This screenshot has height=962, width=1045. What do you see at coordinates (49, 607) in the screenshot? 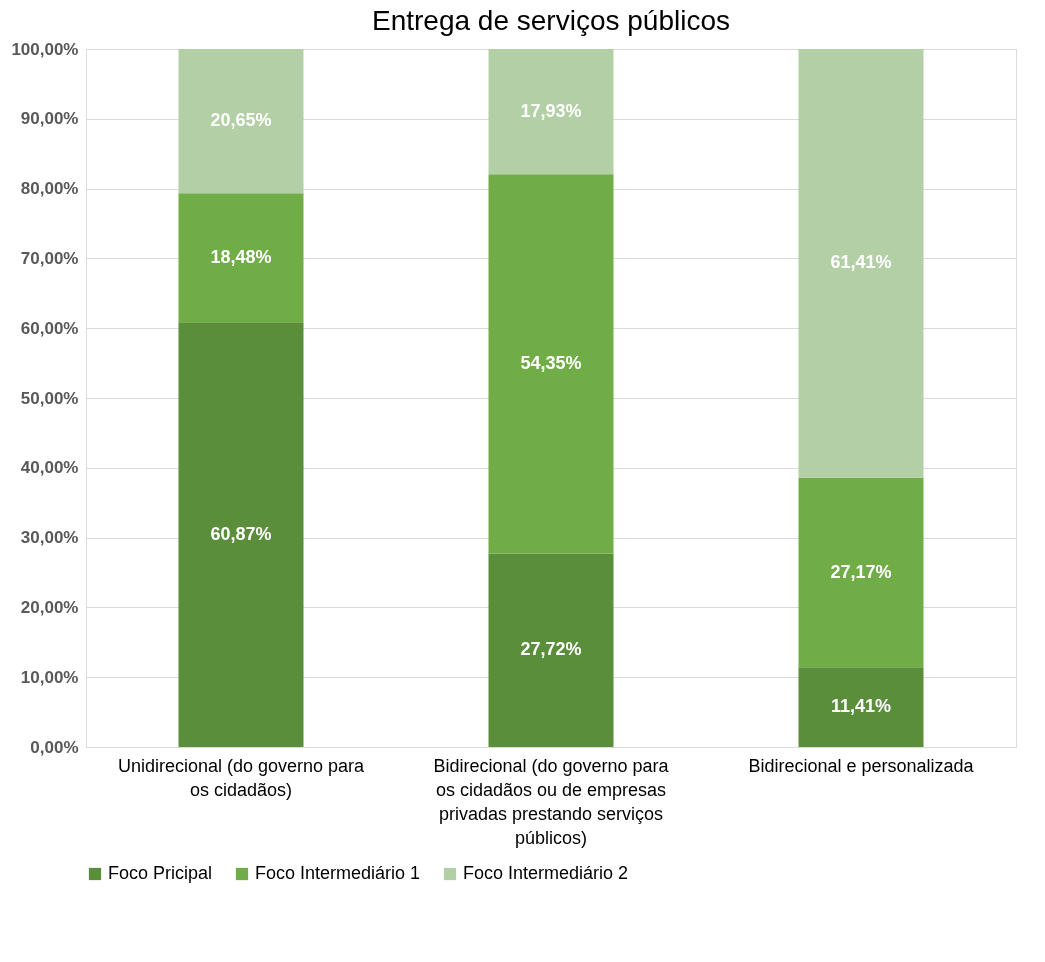
I see `y-tick-label: 20,00%` at bounding box center [49, 607].